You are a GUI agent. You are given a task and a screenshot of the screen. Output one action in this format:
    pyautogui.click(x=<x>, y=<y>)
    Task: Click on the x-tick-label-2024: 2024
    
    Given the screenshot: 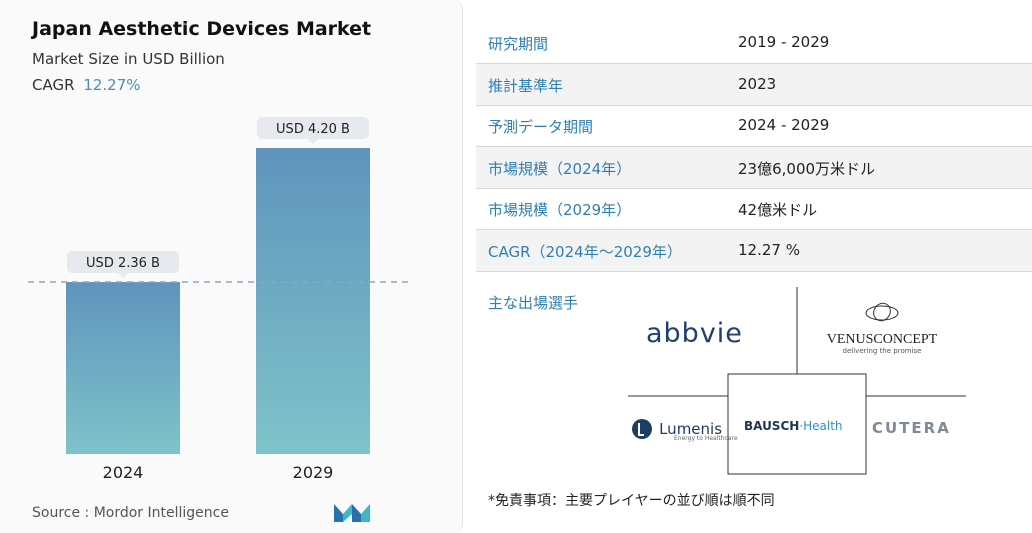 What is the action you would take?
    pyautogui.click(x=123, y=472)
    